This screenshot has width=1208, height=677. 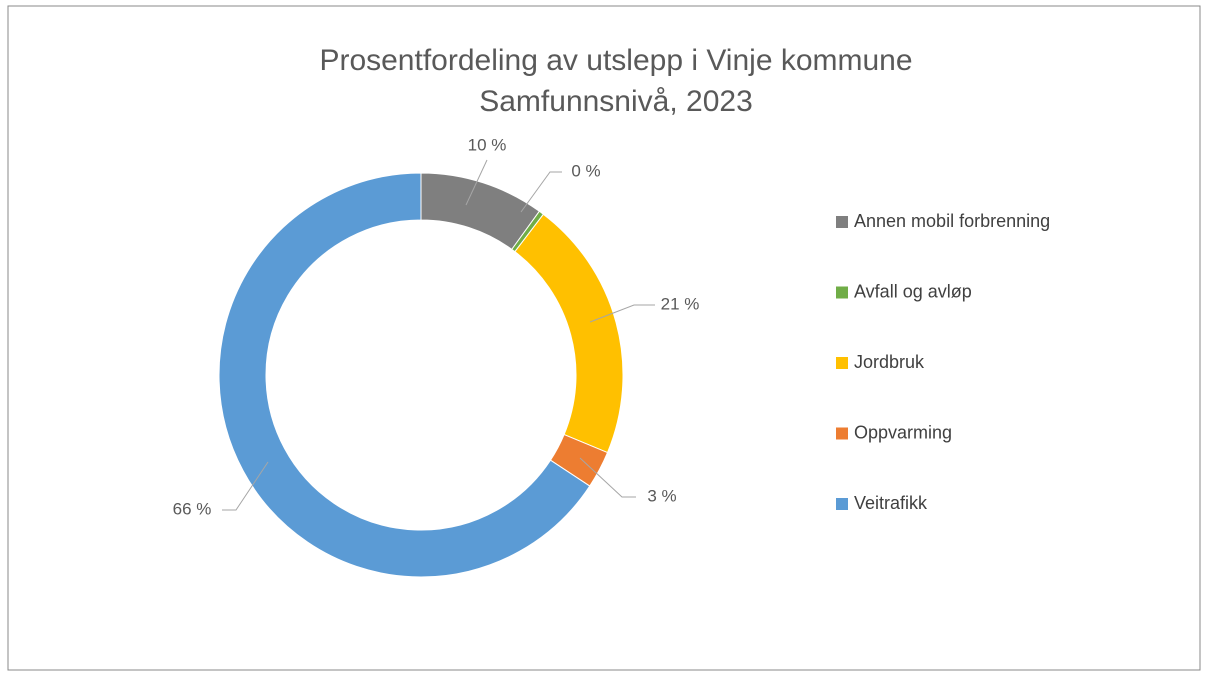 What do you see at coordinates (913, 291) in the screenshot?
I see `legend-label: Avfall og avløp` at bounding box center [913, 291].